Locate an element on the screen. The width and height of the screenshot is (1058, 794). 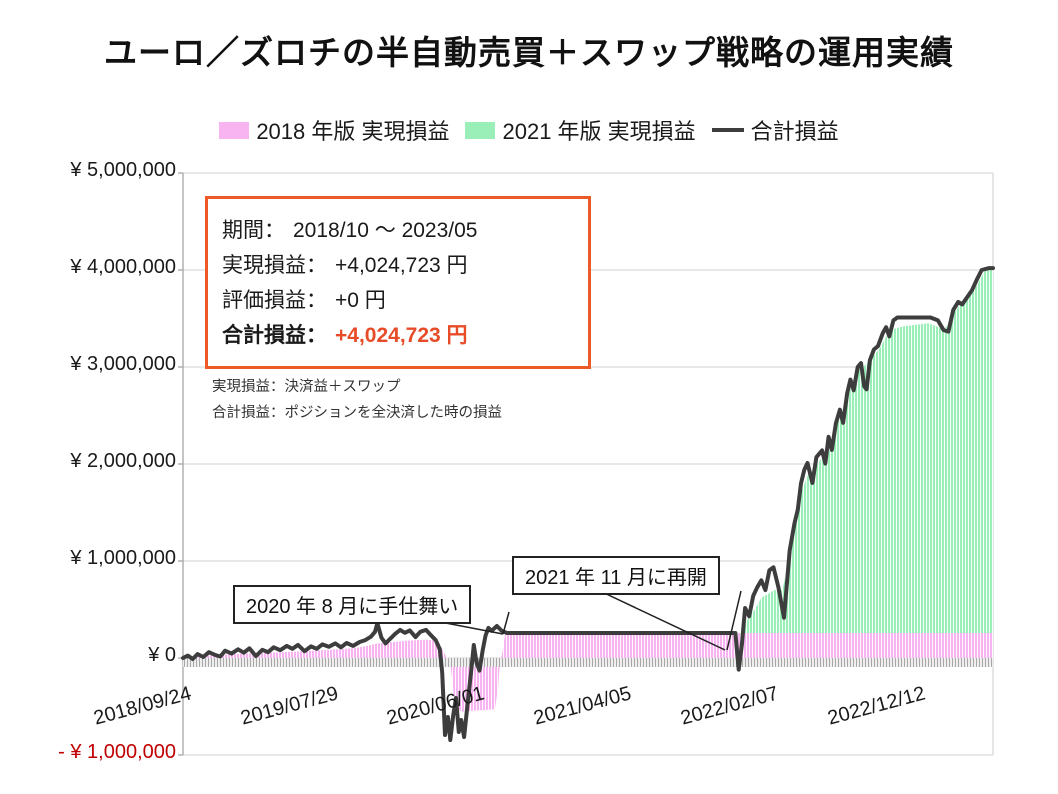
callout-restart-2021-11: 2021 年 11 月に再開 is located at coordinates (616, 575).